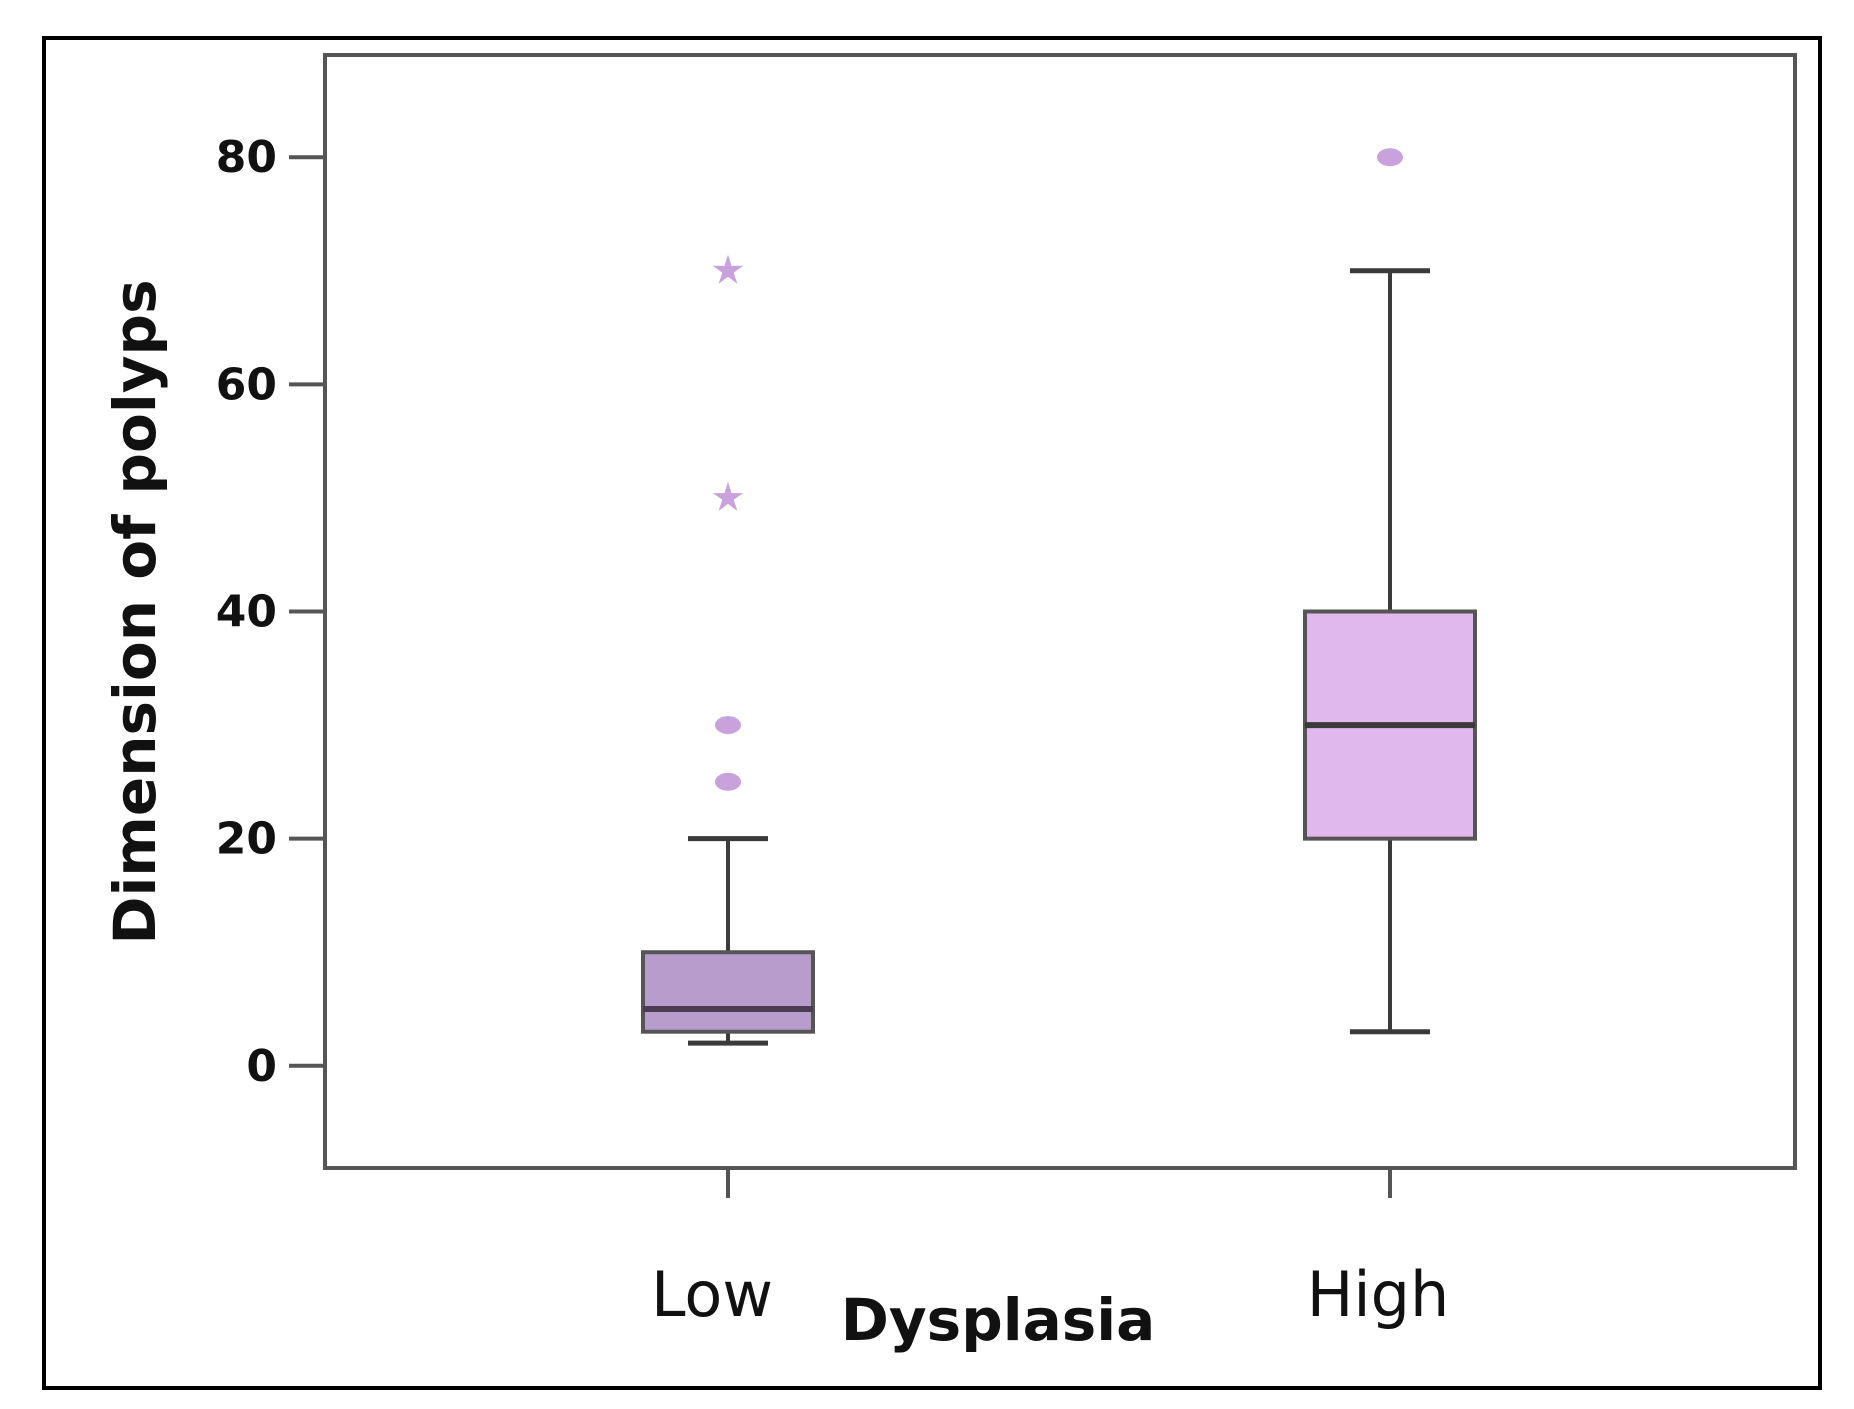 The image size is (1854, 1409). Describe the element at coordinates (246, 839) in the screenshot. I see `y-tick-label-20: 20` at that location.